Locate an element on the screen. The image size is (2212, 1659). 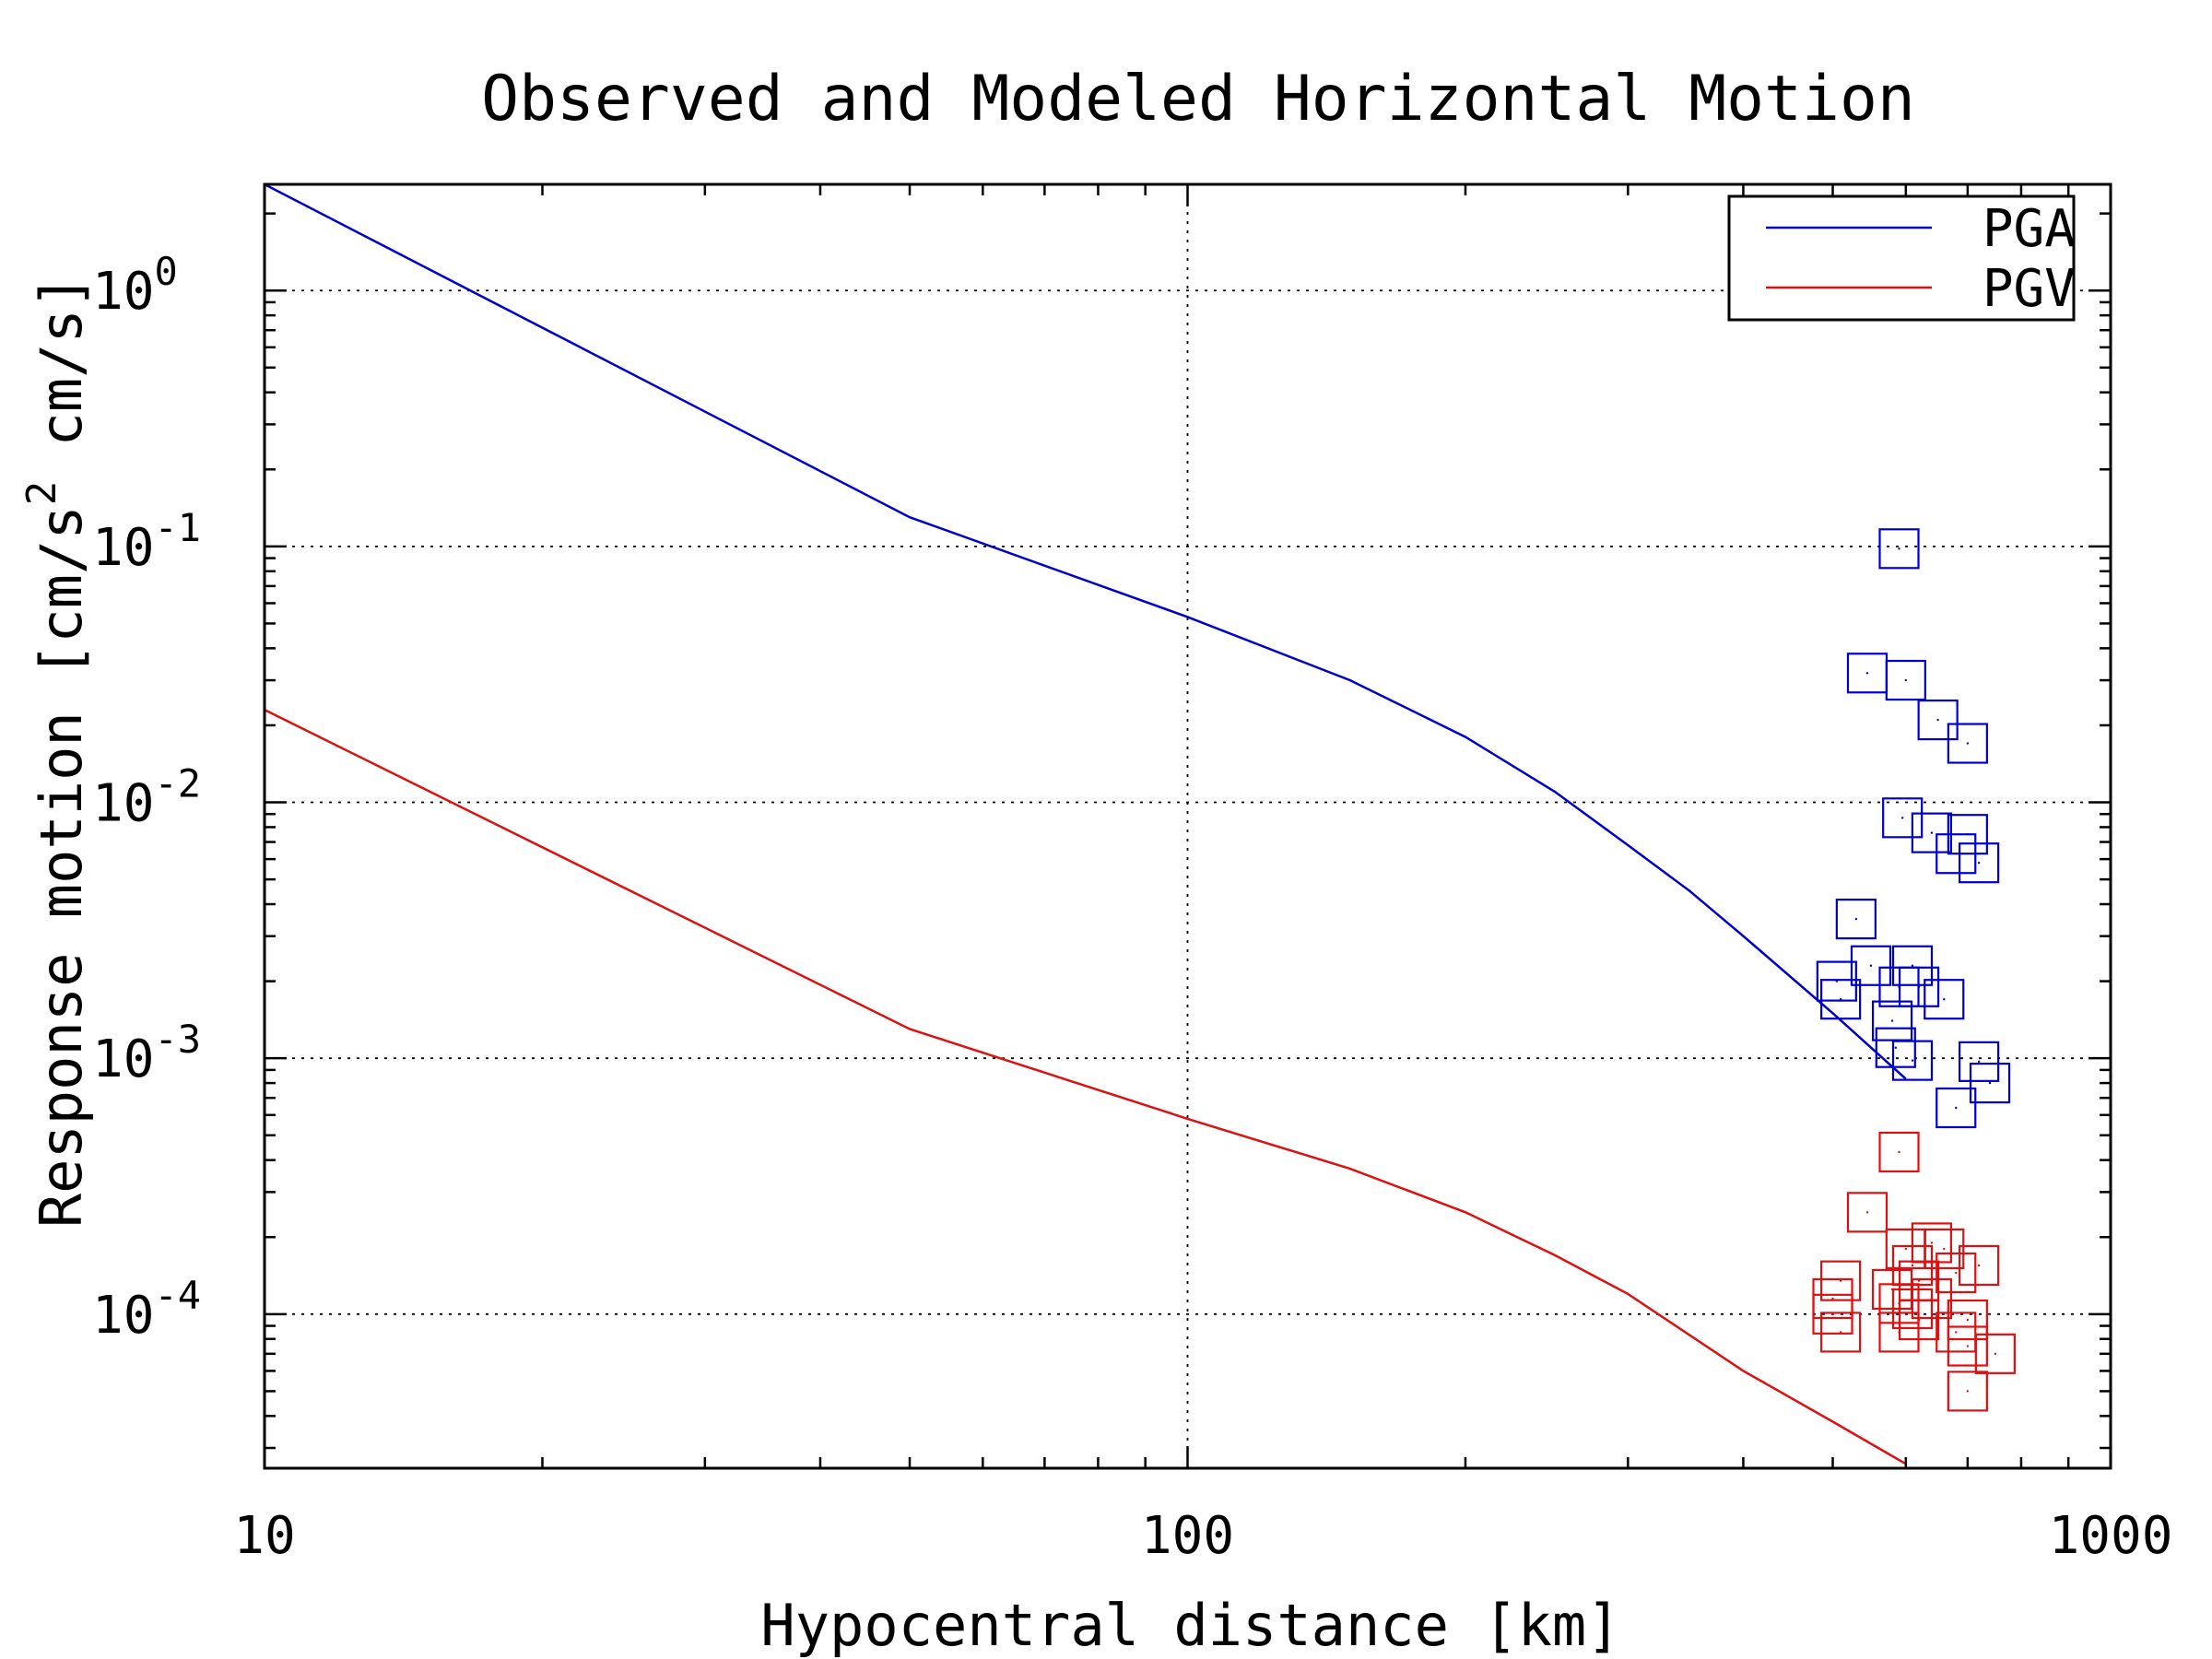
chart-title: Observed and Modeled Horizontal Motion is located at coordinates (1198, 99).